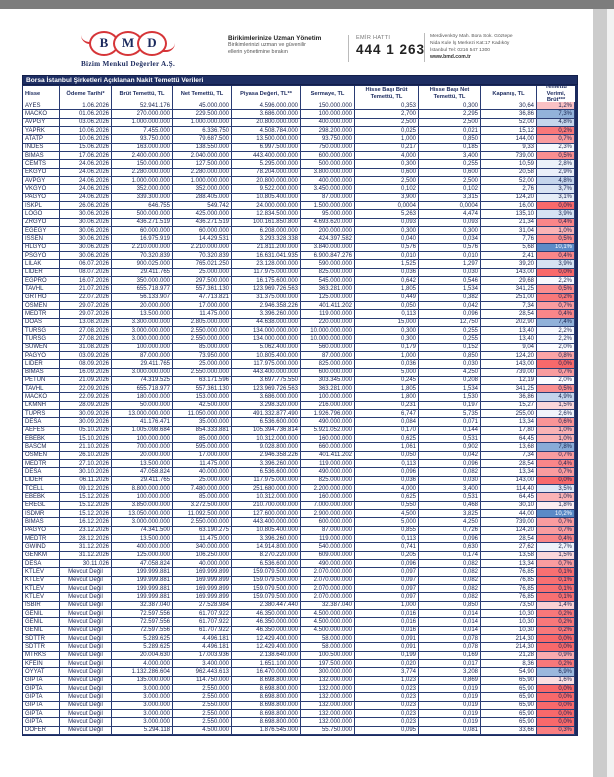 The width and height of the screenshot is (614, 777). I want to click on cell-kapanis: 124,20, so click(509, 356).